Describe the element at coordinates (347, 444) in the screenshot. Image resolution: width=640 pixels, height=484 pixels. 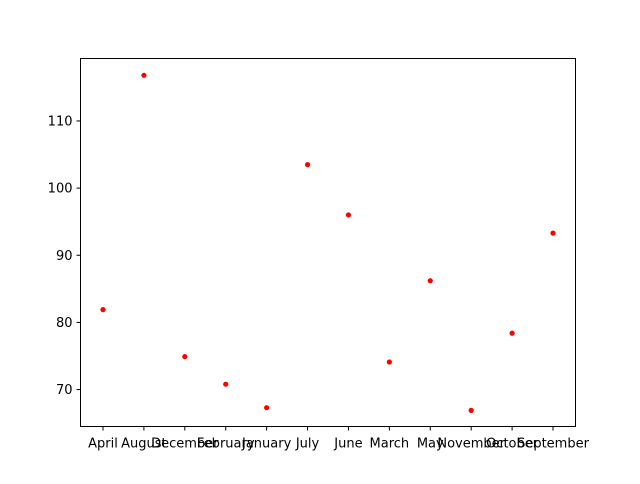
I see `x-tick-label: June` at that location.